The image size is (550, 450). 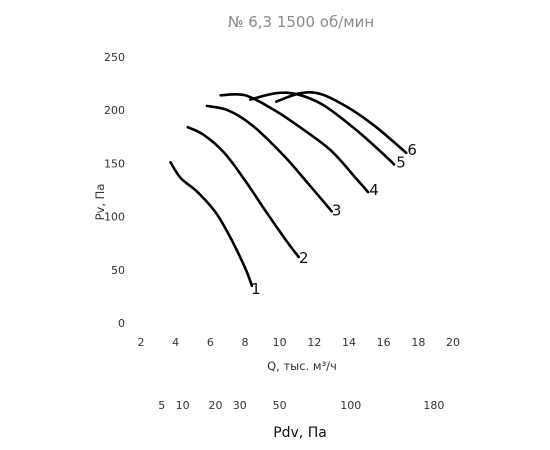 What do you see at coordinates (256, 289) in the screenshot?
I see `curve-label-1: 1` at bounding box center [256, 289].